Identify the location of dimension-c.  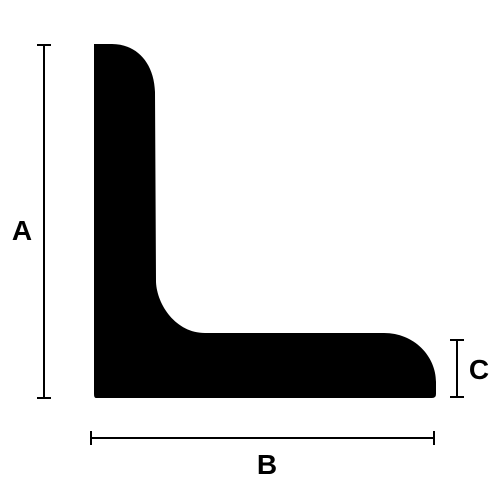
(457, 368).